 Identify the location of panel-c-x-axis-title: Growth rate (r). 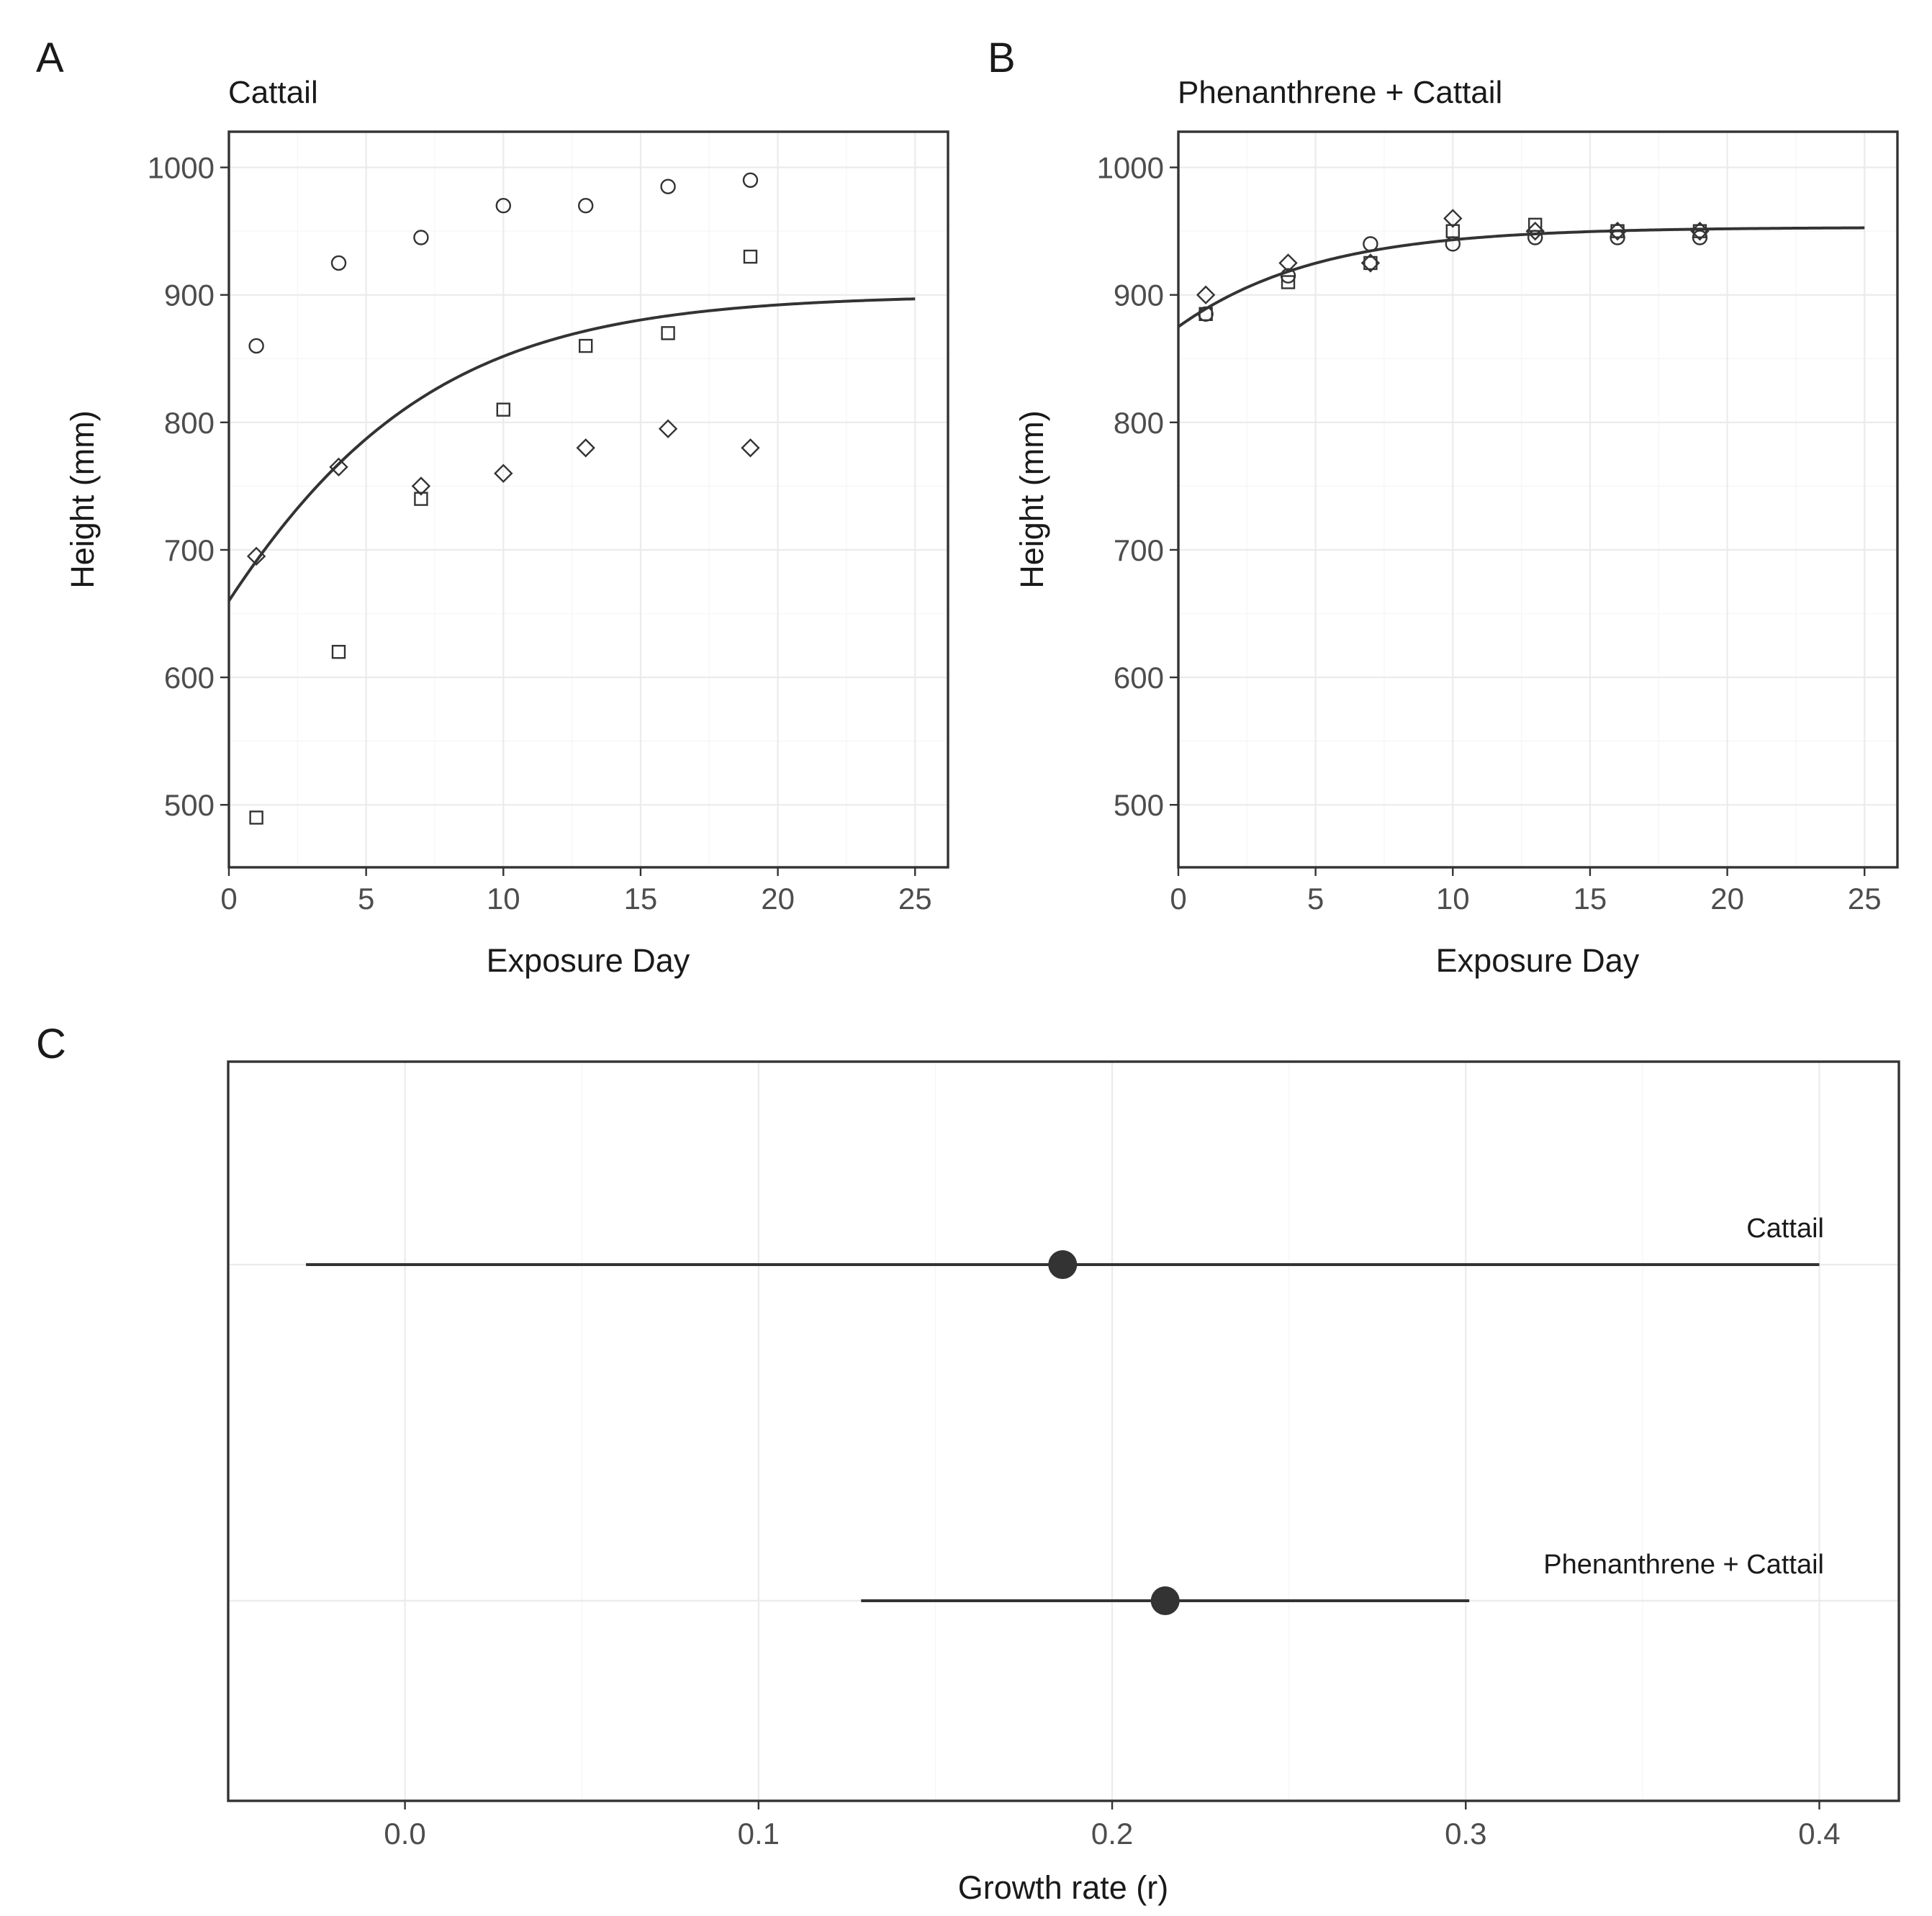
(1063, 1887).